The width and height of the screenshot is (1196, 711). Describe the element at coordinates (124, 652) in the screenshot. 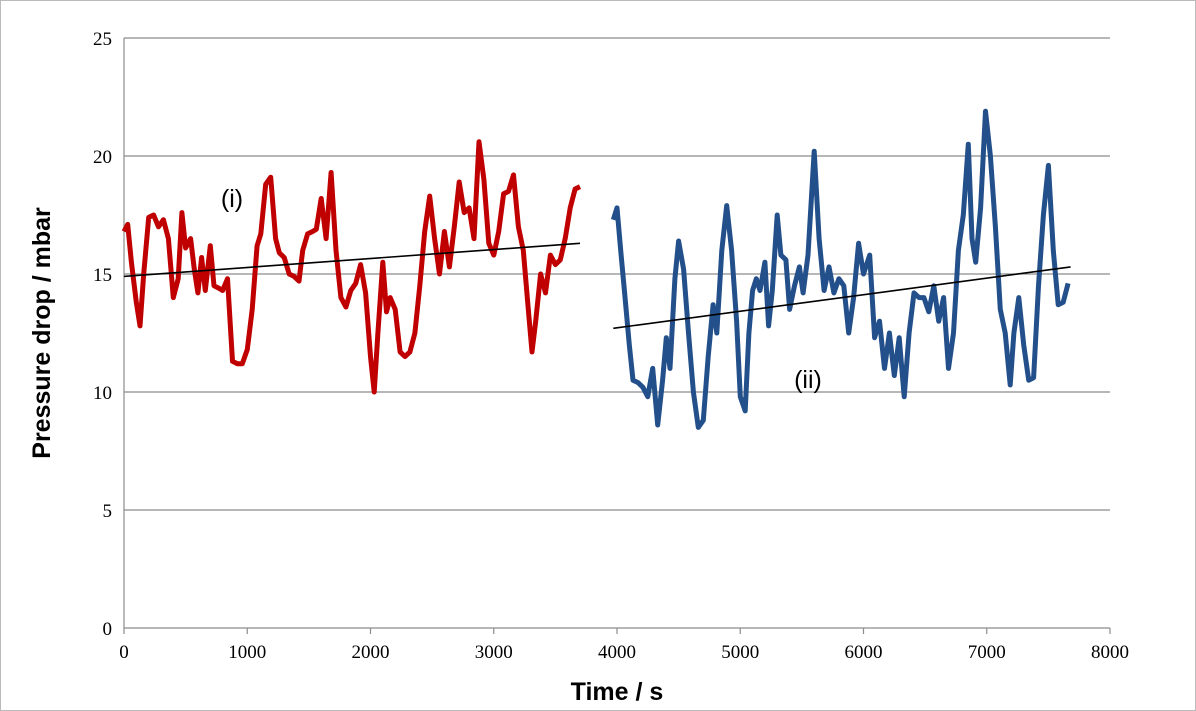

I see `x-tick-label: 0` at that location.